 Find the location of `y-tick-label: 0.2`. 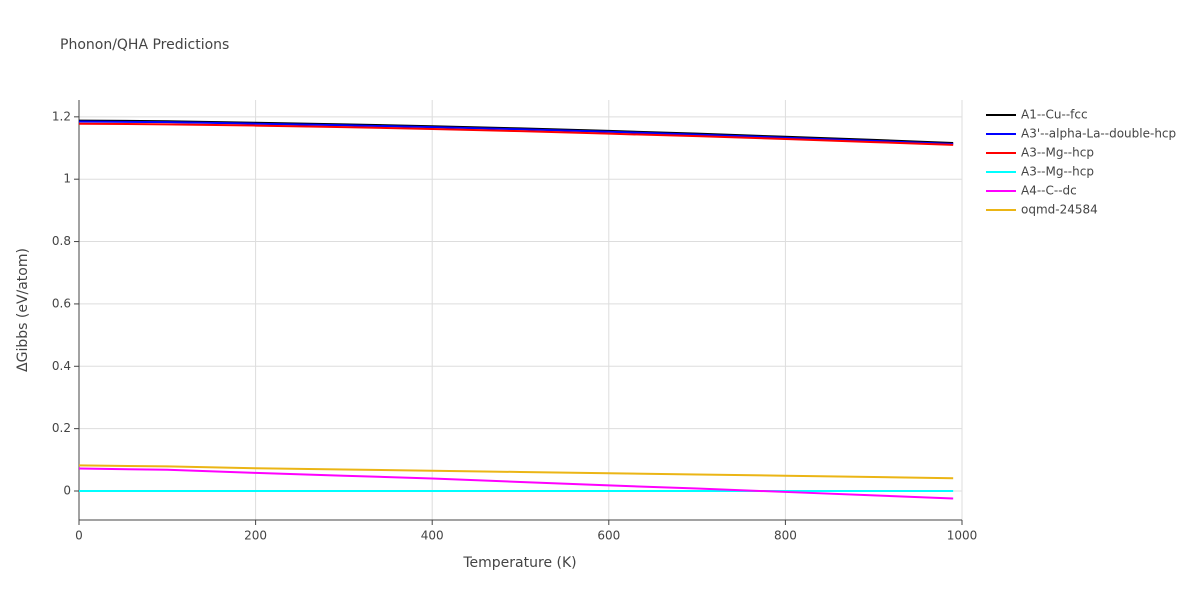

y-tick-label: 0.2 is located at coordinates (61, 428).